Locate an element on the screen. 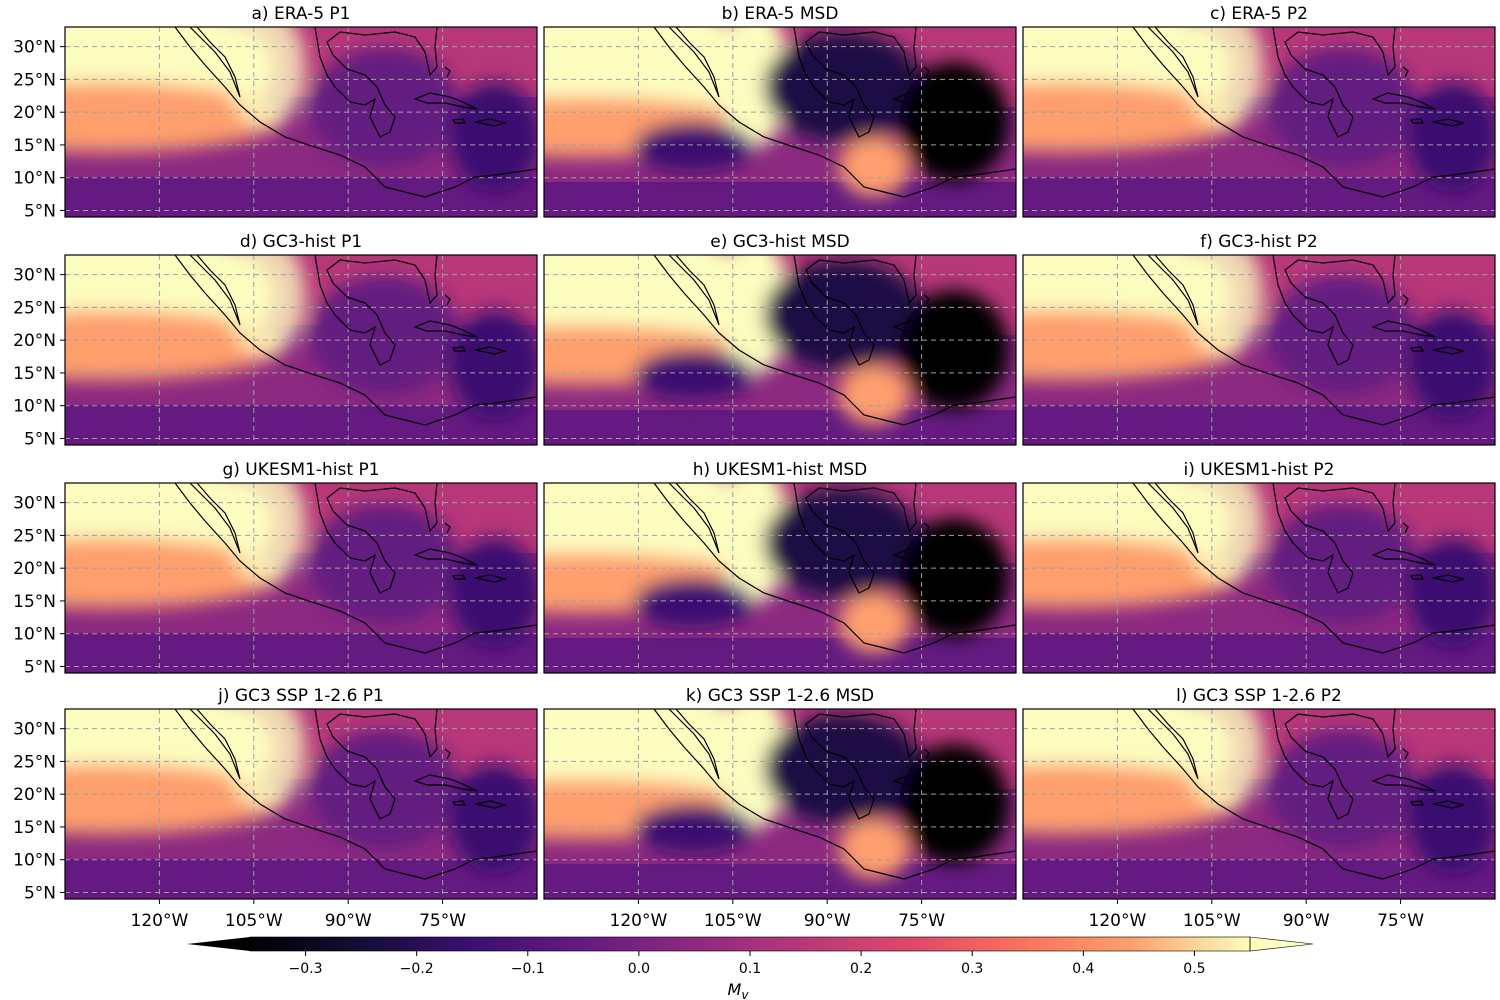 The height and width of the screenshot is (1000, 1500). map-panel: c) ERA-5 P2 is located at coordinates (1259, 111).